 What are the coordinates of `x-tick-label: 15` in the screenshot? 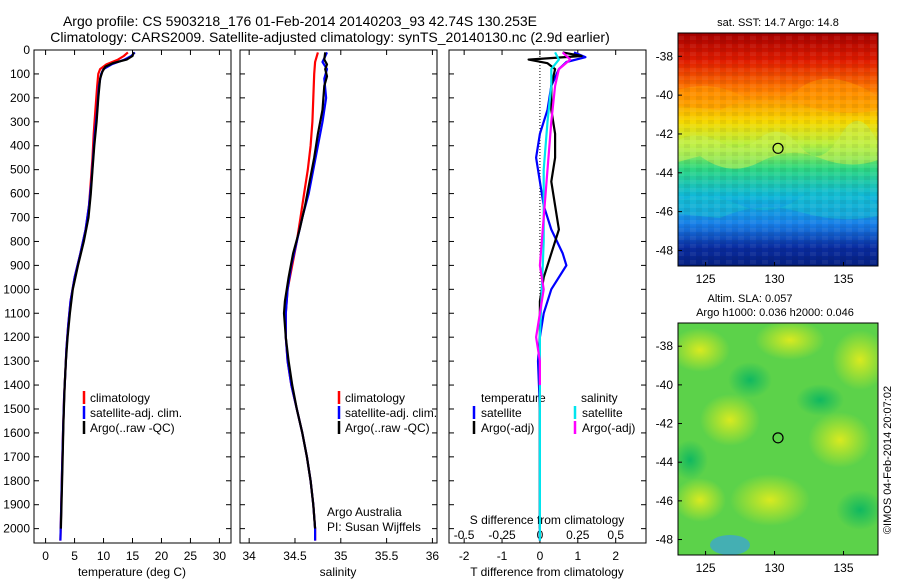 It's located at (133, 556).